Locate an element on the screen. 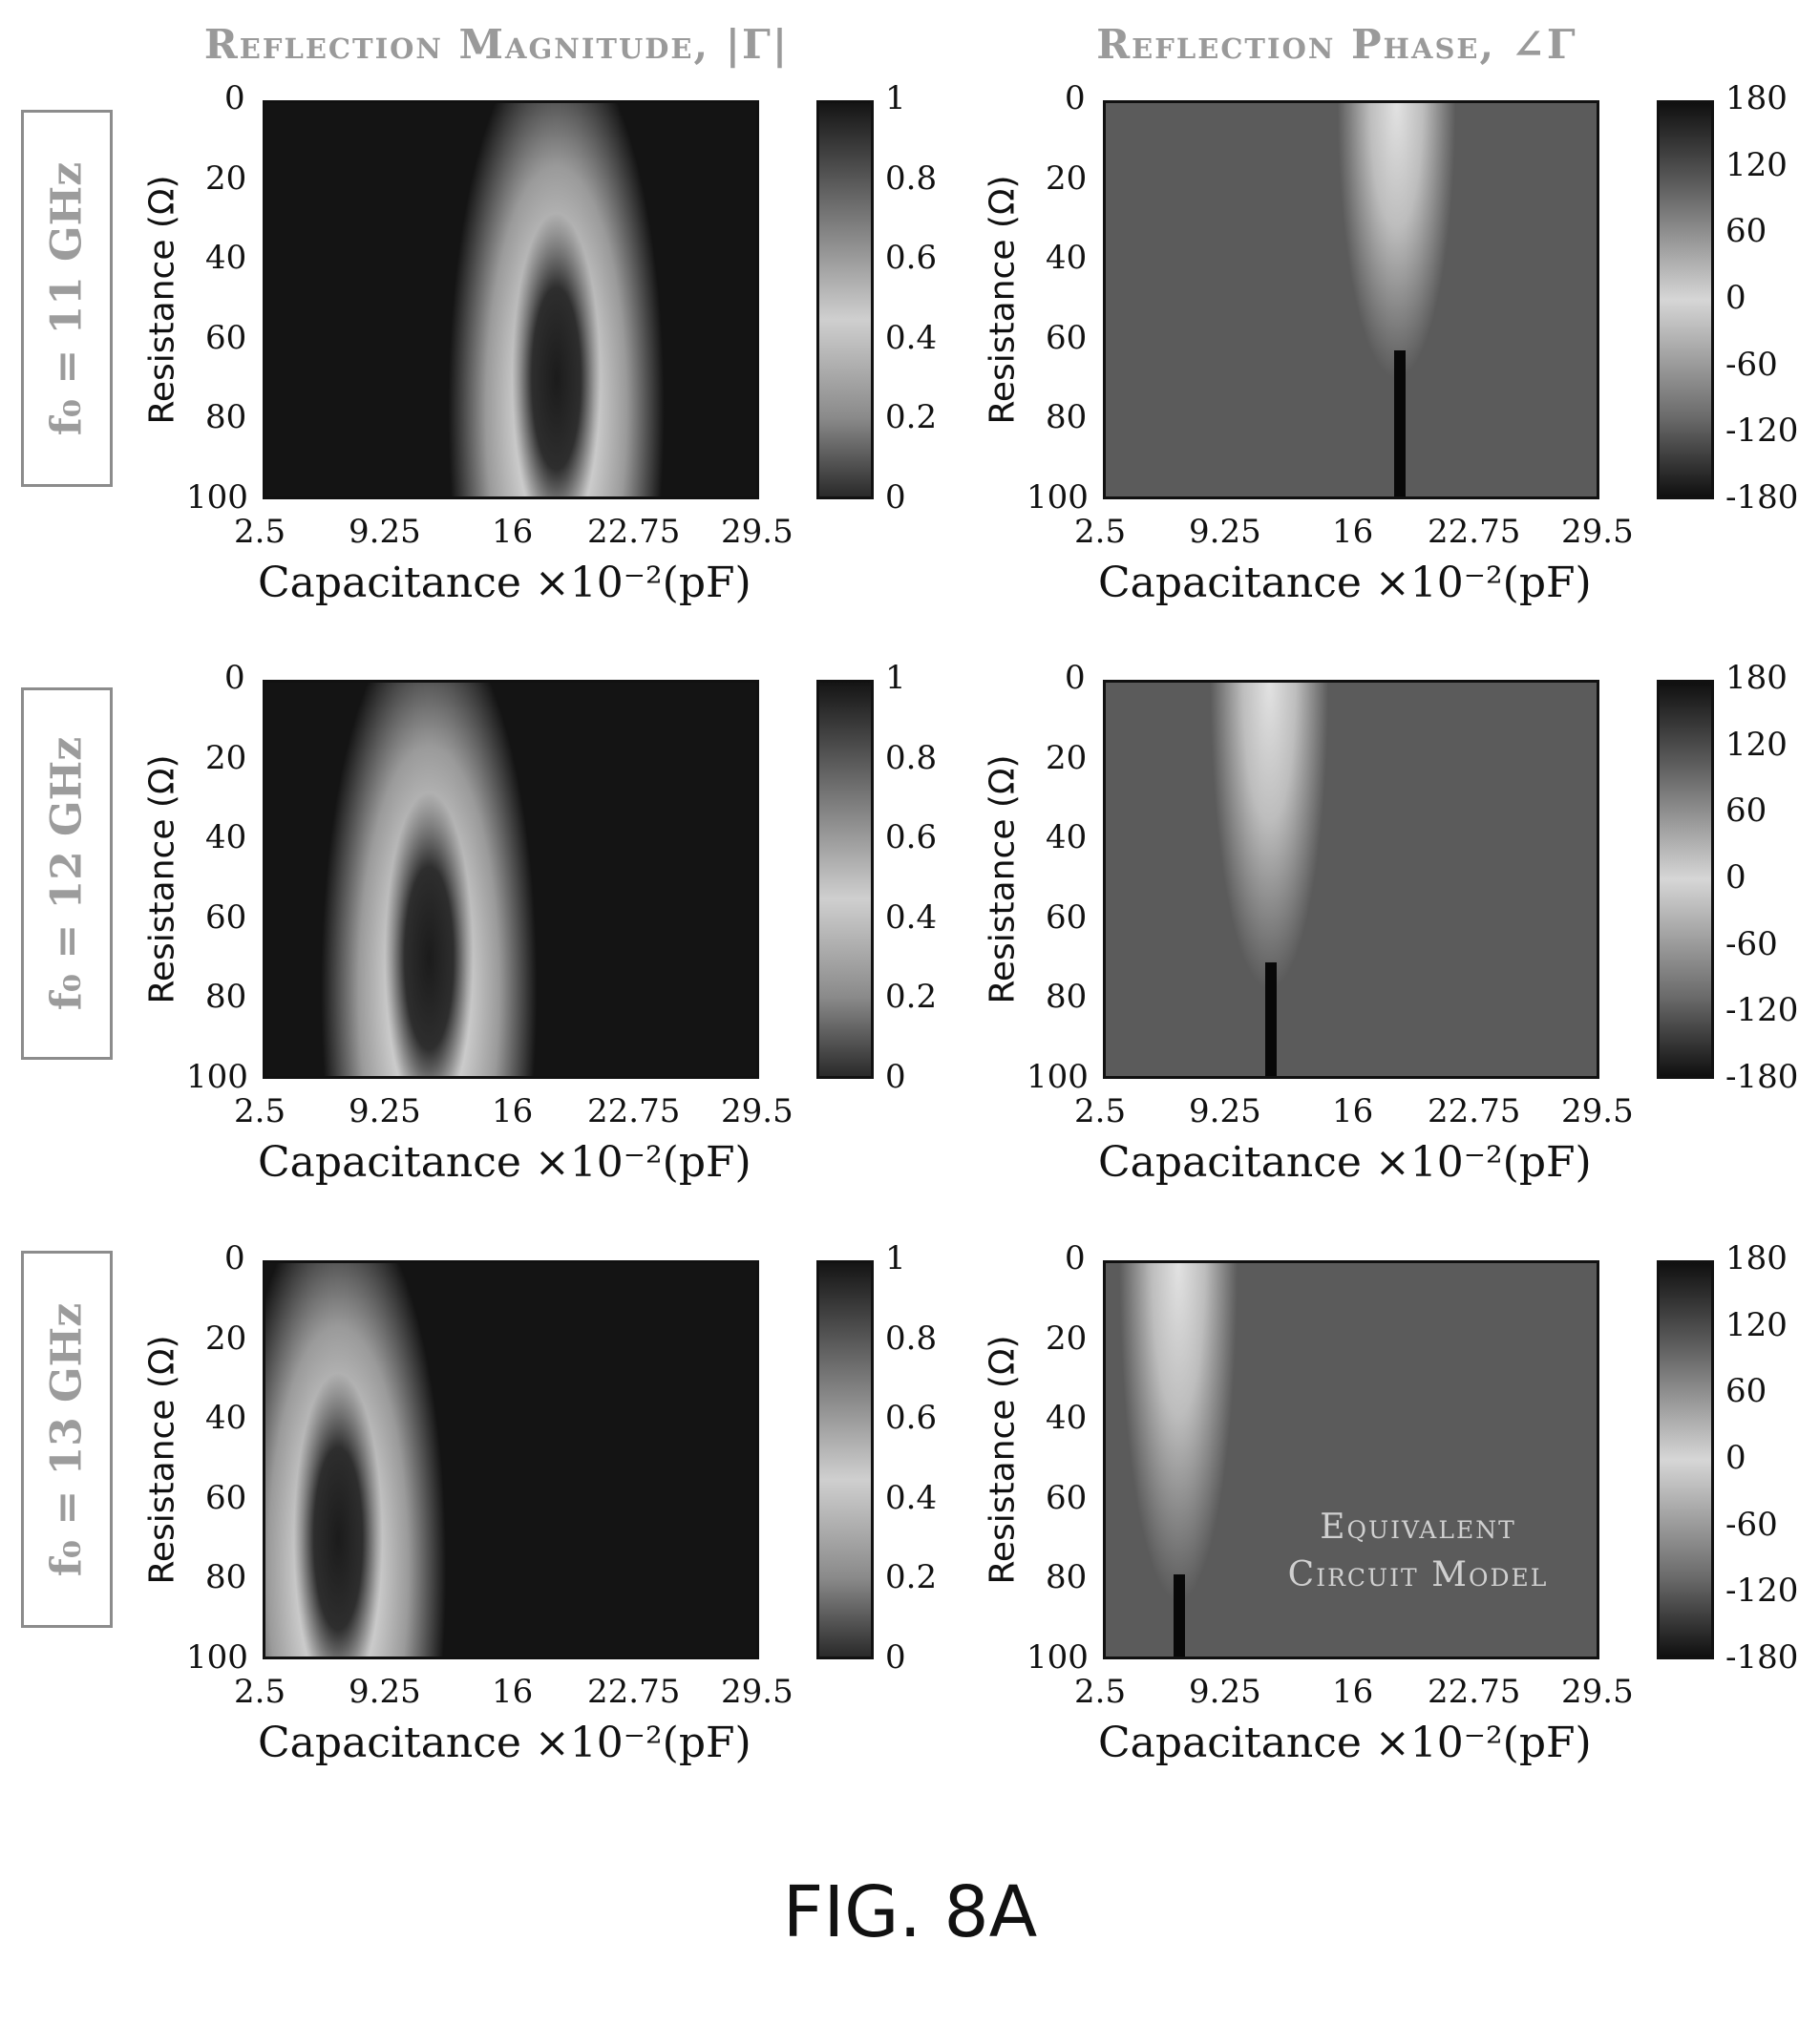 This screenshot has width=1820, height=2026. heatmap-13ghz-magnitude is located at coordinates (511, 1459).